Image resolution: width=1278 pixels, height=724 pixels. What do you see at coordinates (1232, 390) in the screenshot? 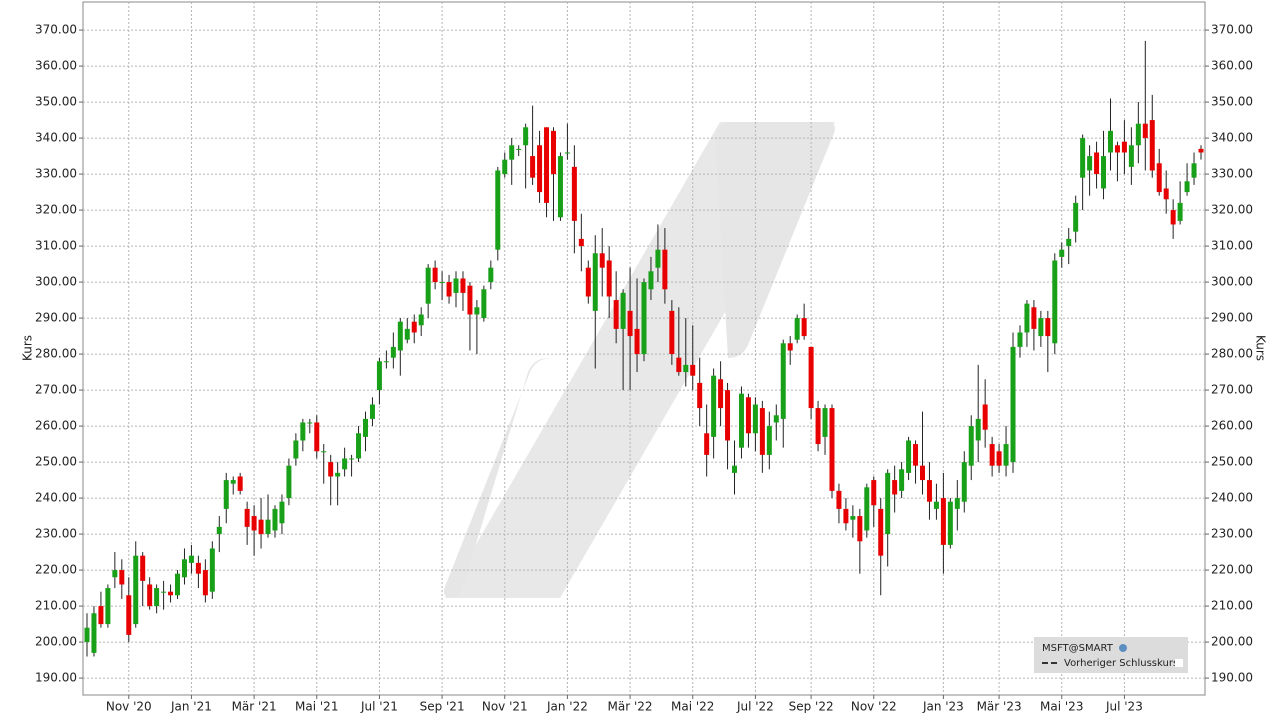
I see `y2-tick-label: 270.00` at bounding box center [1232, 390].